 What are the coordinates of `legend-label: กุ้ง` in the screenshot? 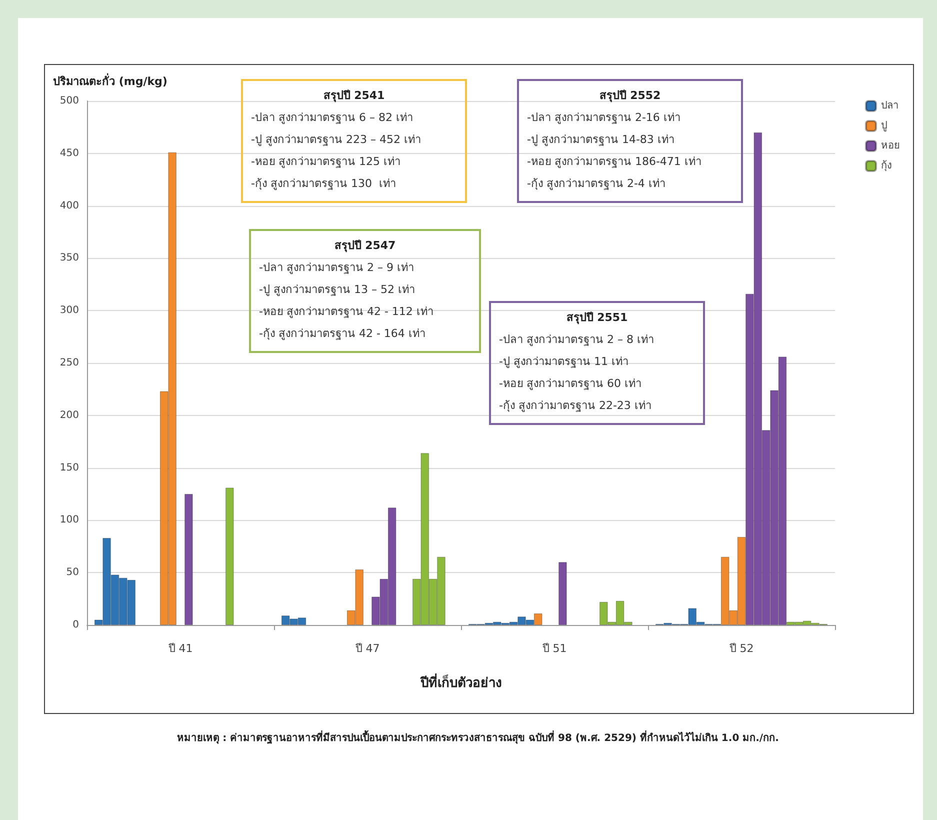 It's located at (886, 166).